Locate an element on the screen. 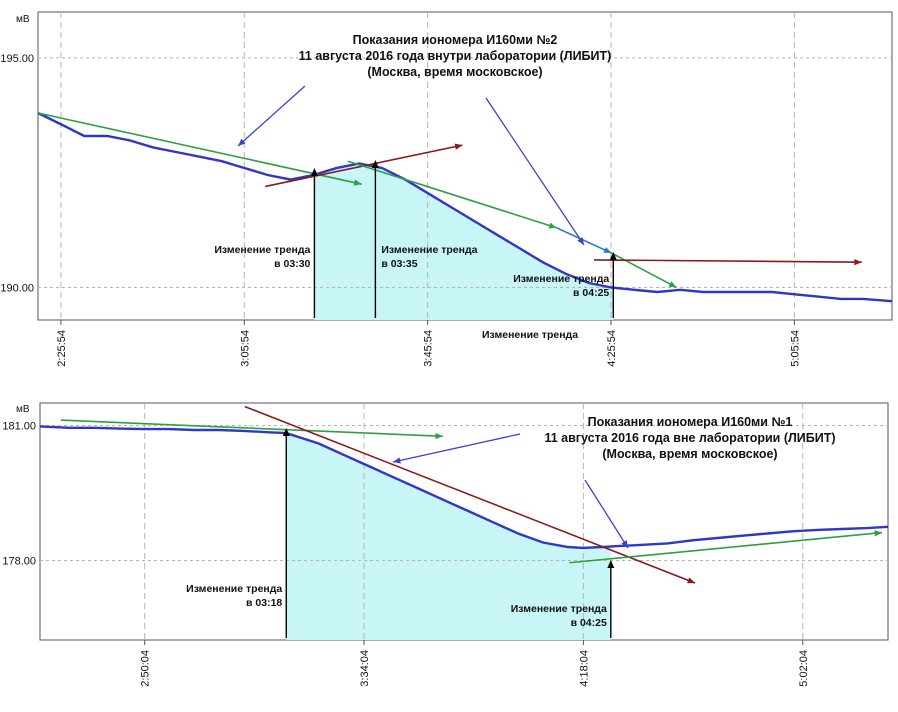 The width and height of the screenshot is (898, 712). y-tick-label: 195.00 is located at coordinates (17, 59).